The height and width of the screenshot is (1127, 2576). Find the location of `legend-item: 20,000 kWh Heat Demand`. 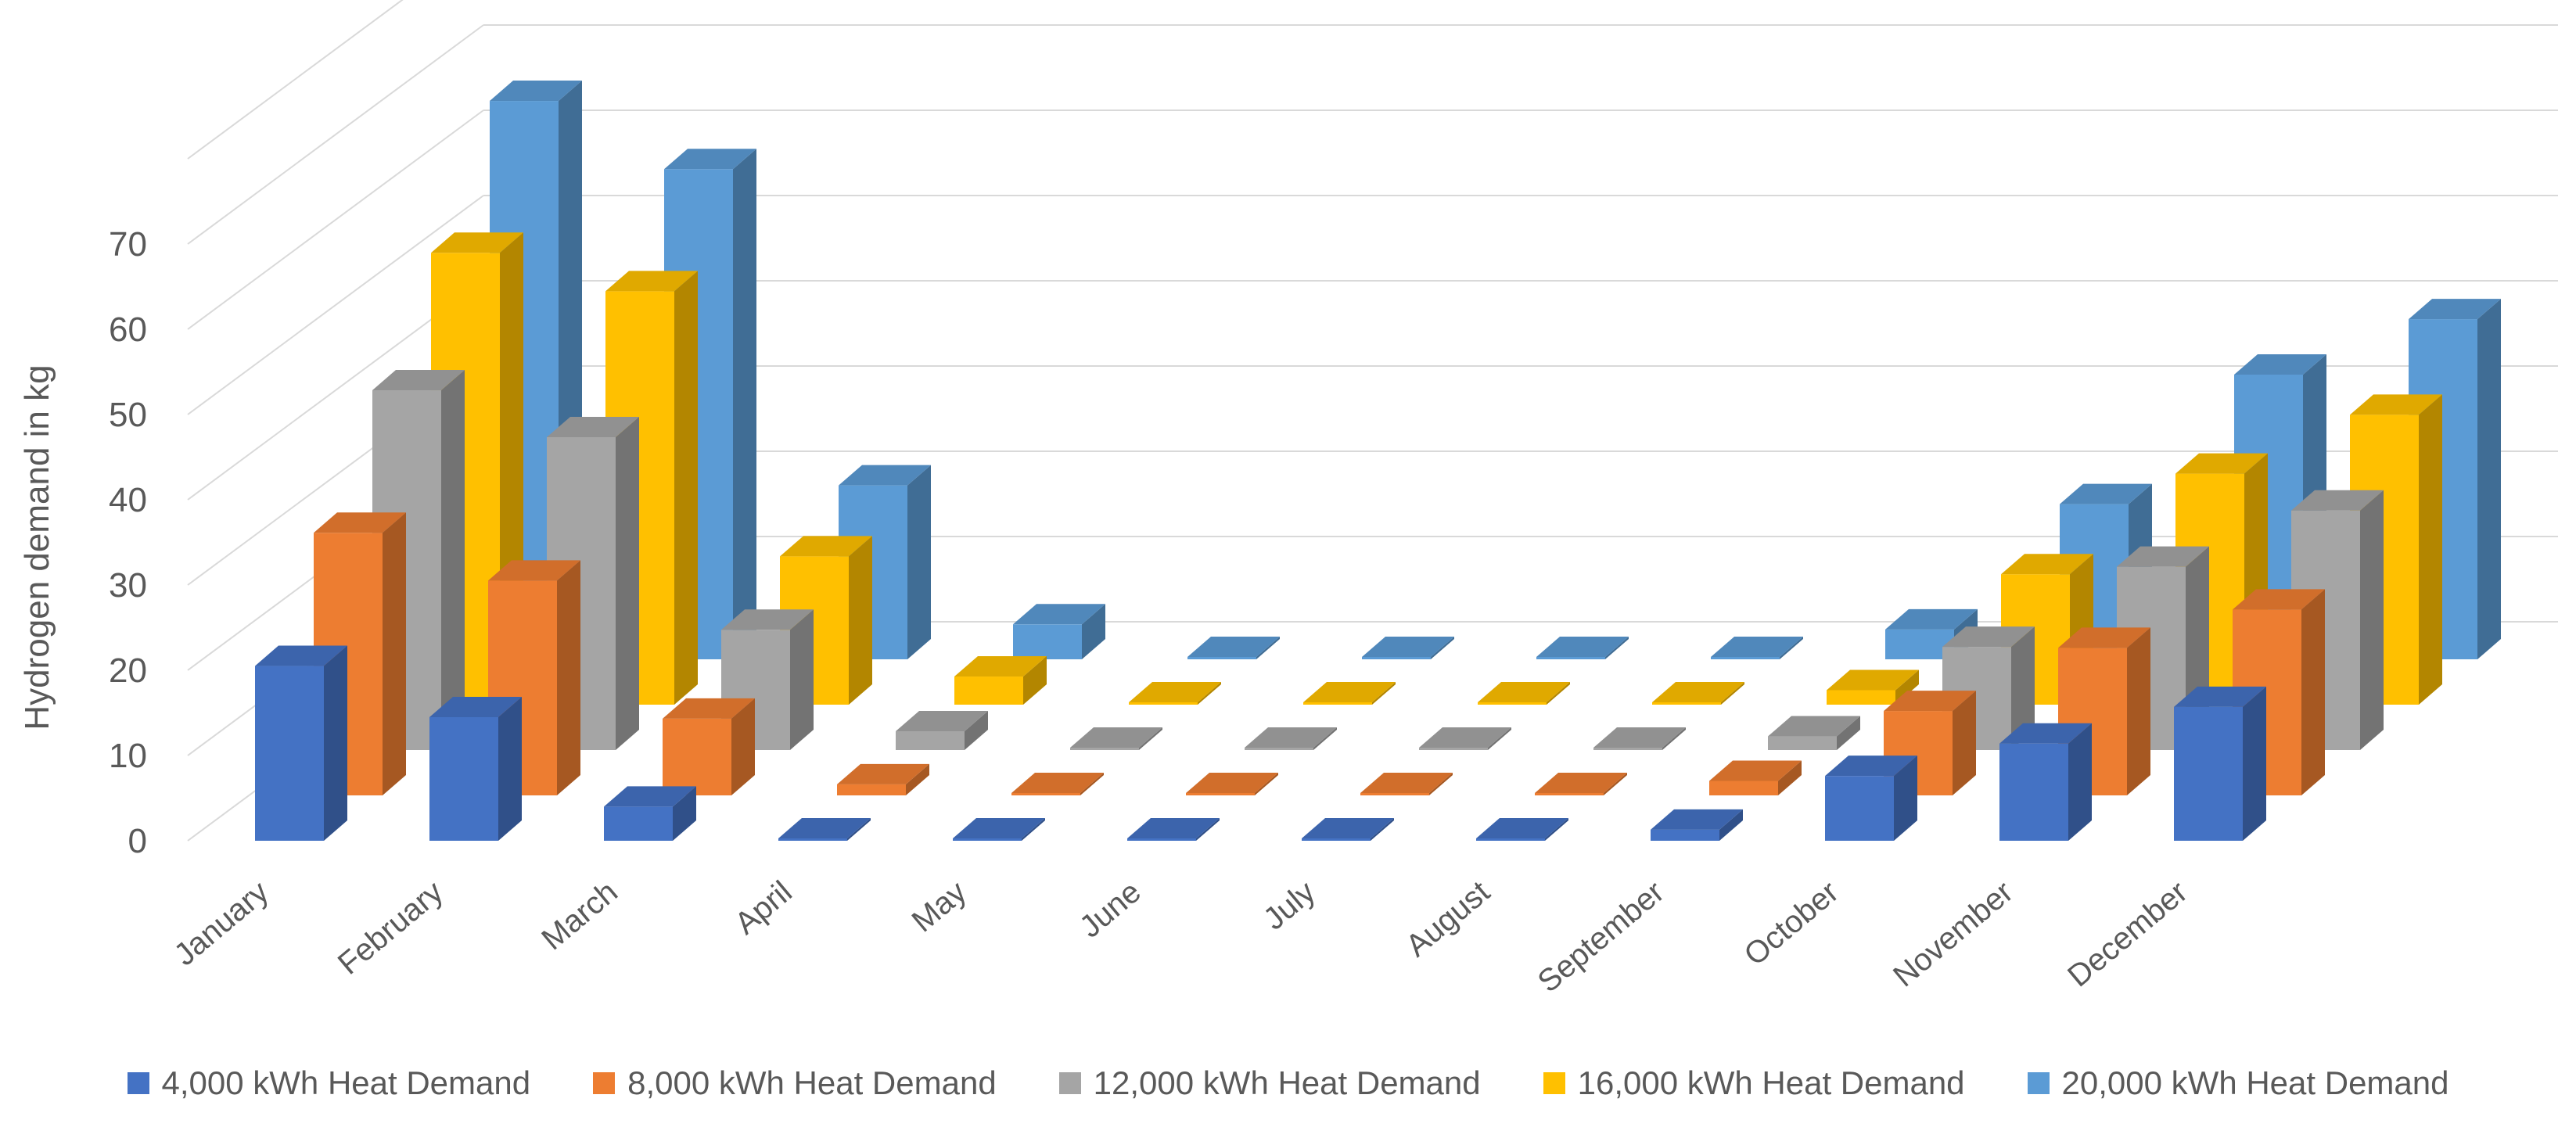

legend-item: 20,000 kWh Heat Demand is located at coordinates (2238, 1083).